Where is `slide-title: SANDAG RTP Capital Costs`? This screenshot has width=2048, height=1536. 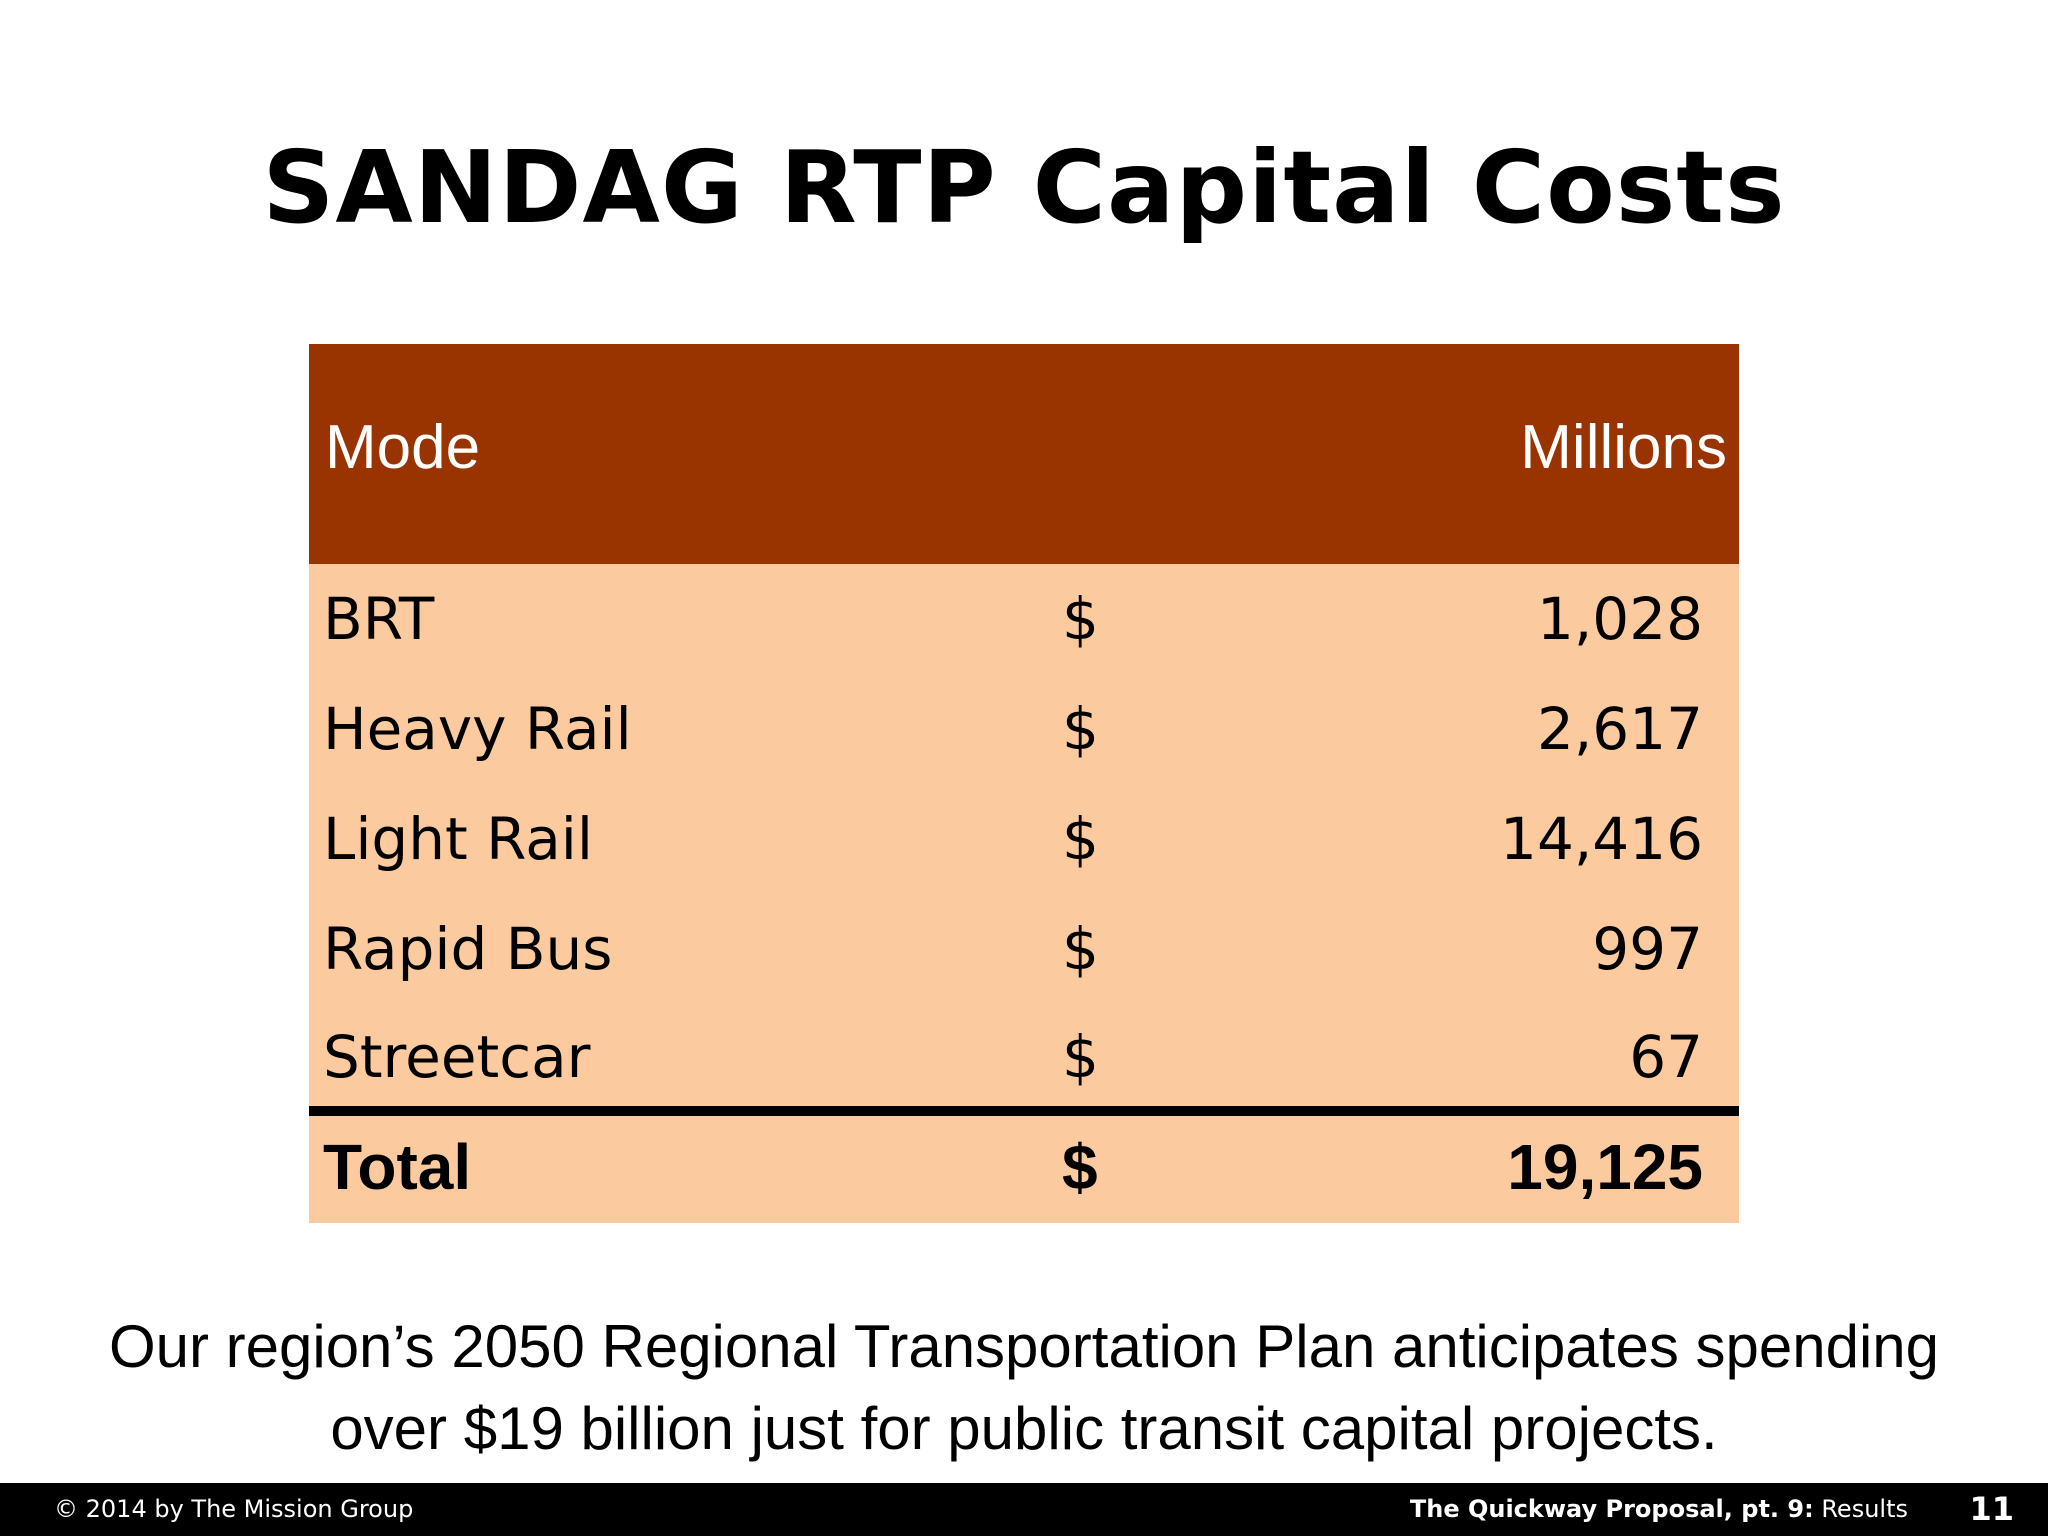 slide-title: SANDAG RTP Capital Costs is located at coordinates (1024, 187).